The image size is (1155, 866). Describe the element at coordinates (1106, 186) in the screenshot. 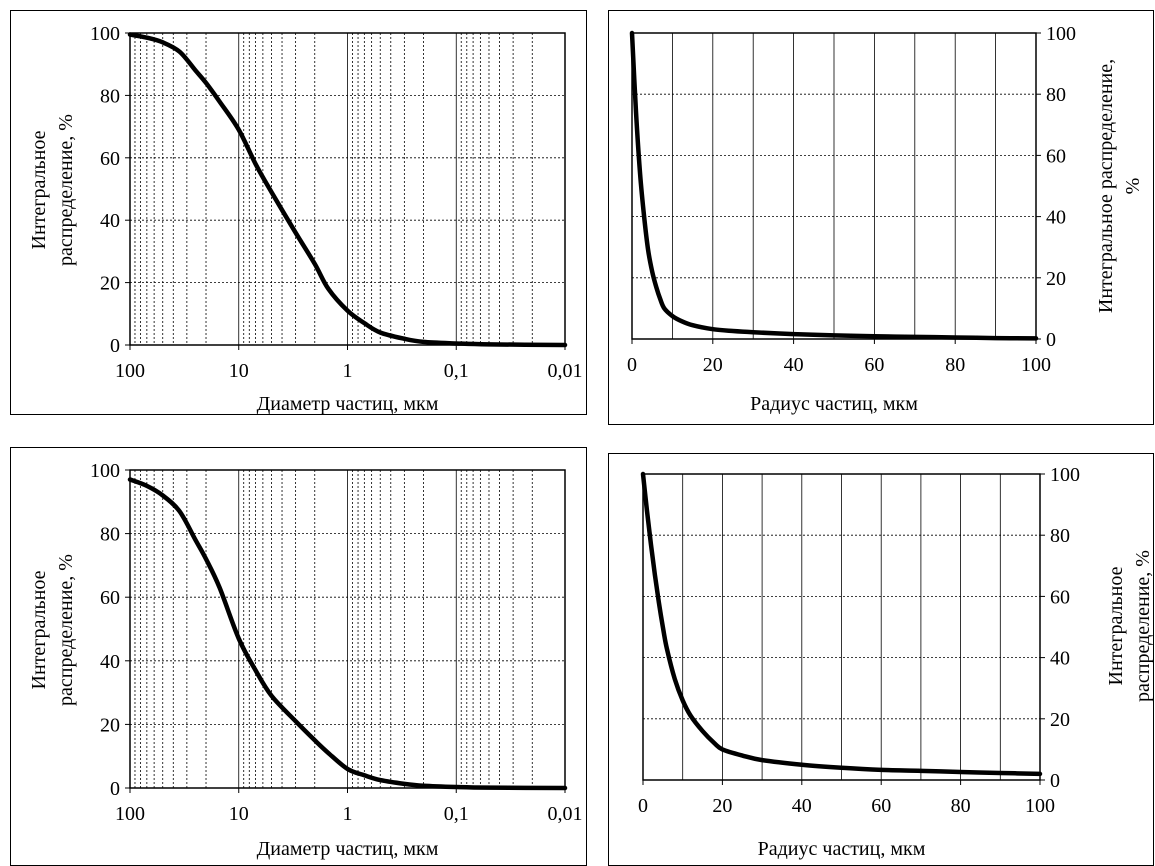

I see `y-axis-label: Интегральное распределение,` at that location.